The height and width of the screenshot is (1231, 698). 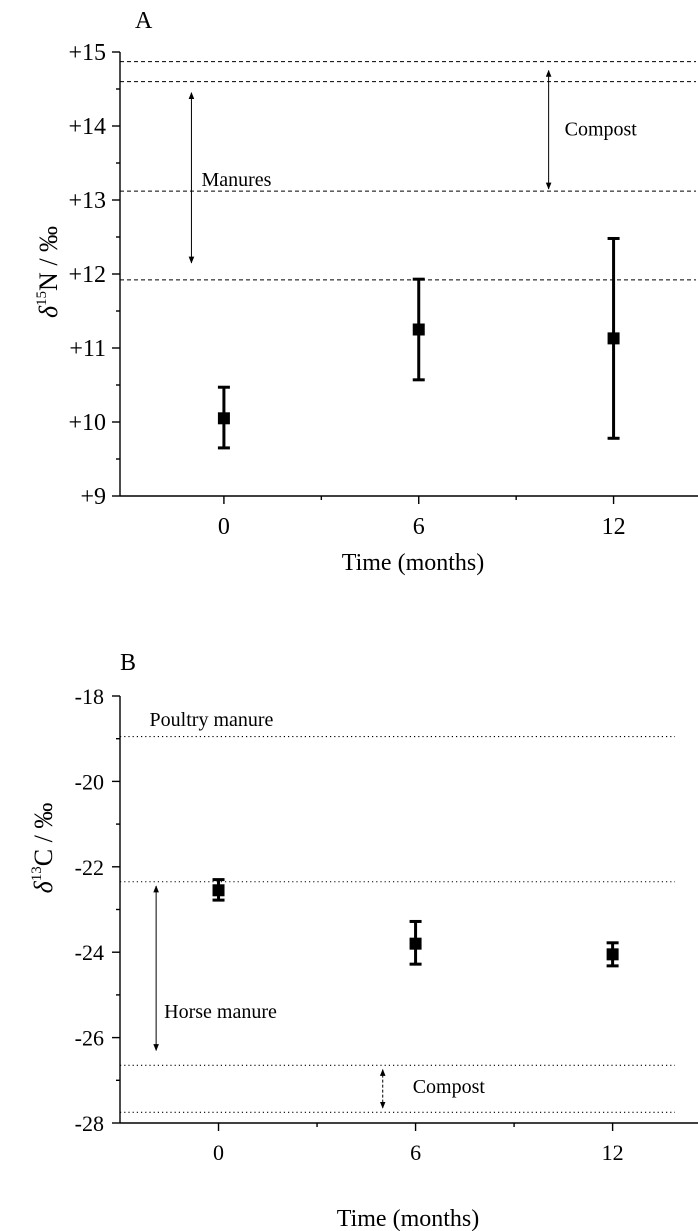 I want to click on panel-a-data, so click(x=418, y=343).